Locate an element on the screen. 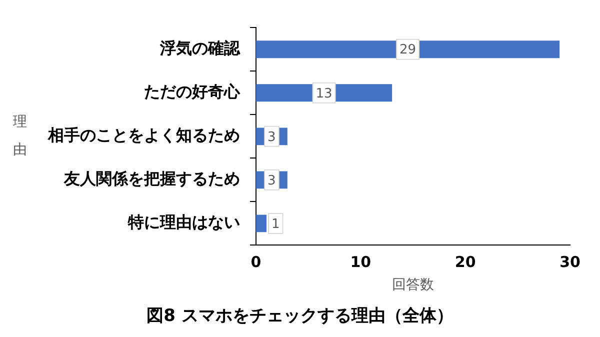 The width and height of the screenshot is (600, 337). y-tick-label: 友人関係を把握するため is located at coordinates (151, 178).